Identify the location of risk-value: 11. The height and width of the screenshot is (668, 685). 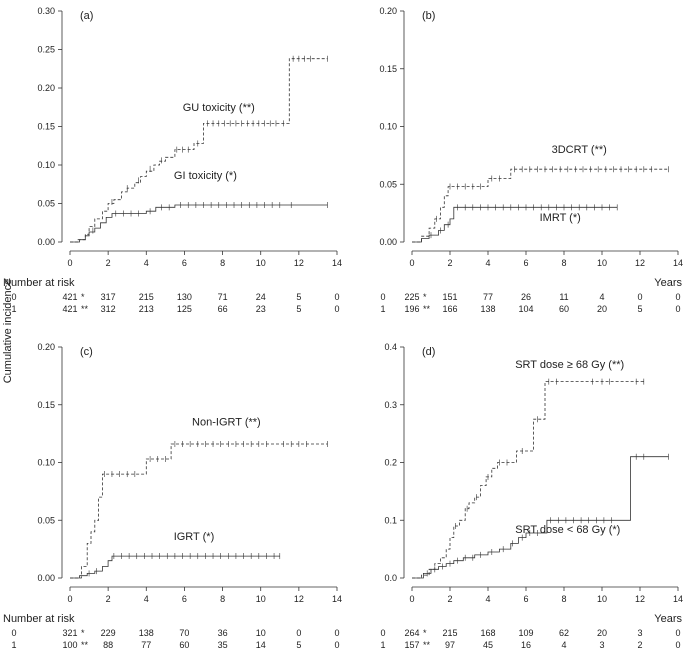
(563, 297).